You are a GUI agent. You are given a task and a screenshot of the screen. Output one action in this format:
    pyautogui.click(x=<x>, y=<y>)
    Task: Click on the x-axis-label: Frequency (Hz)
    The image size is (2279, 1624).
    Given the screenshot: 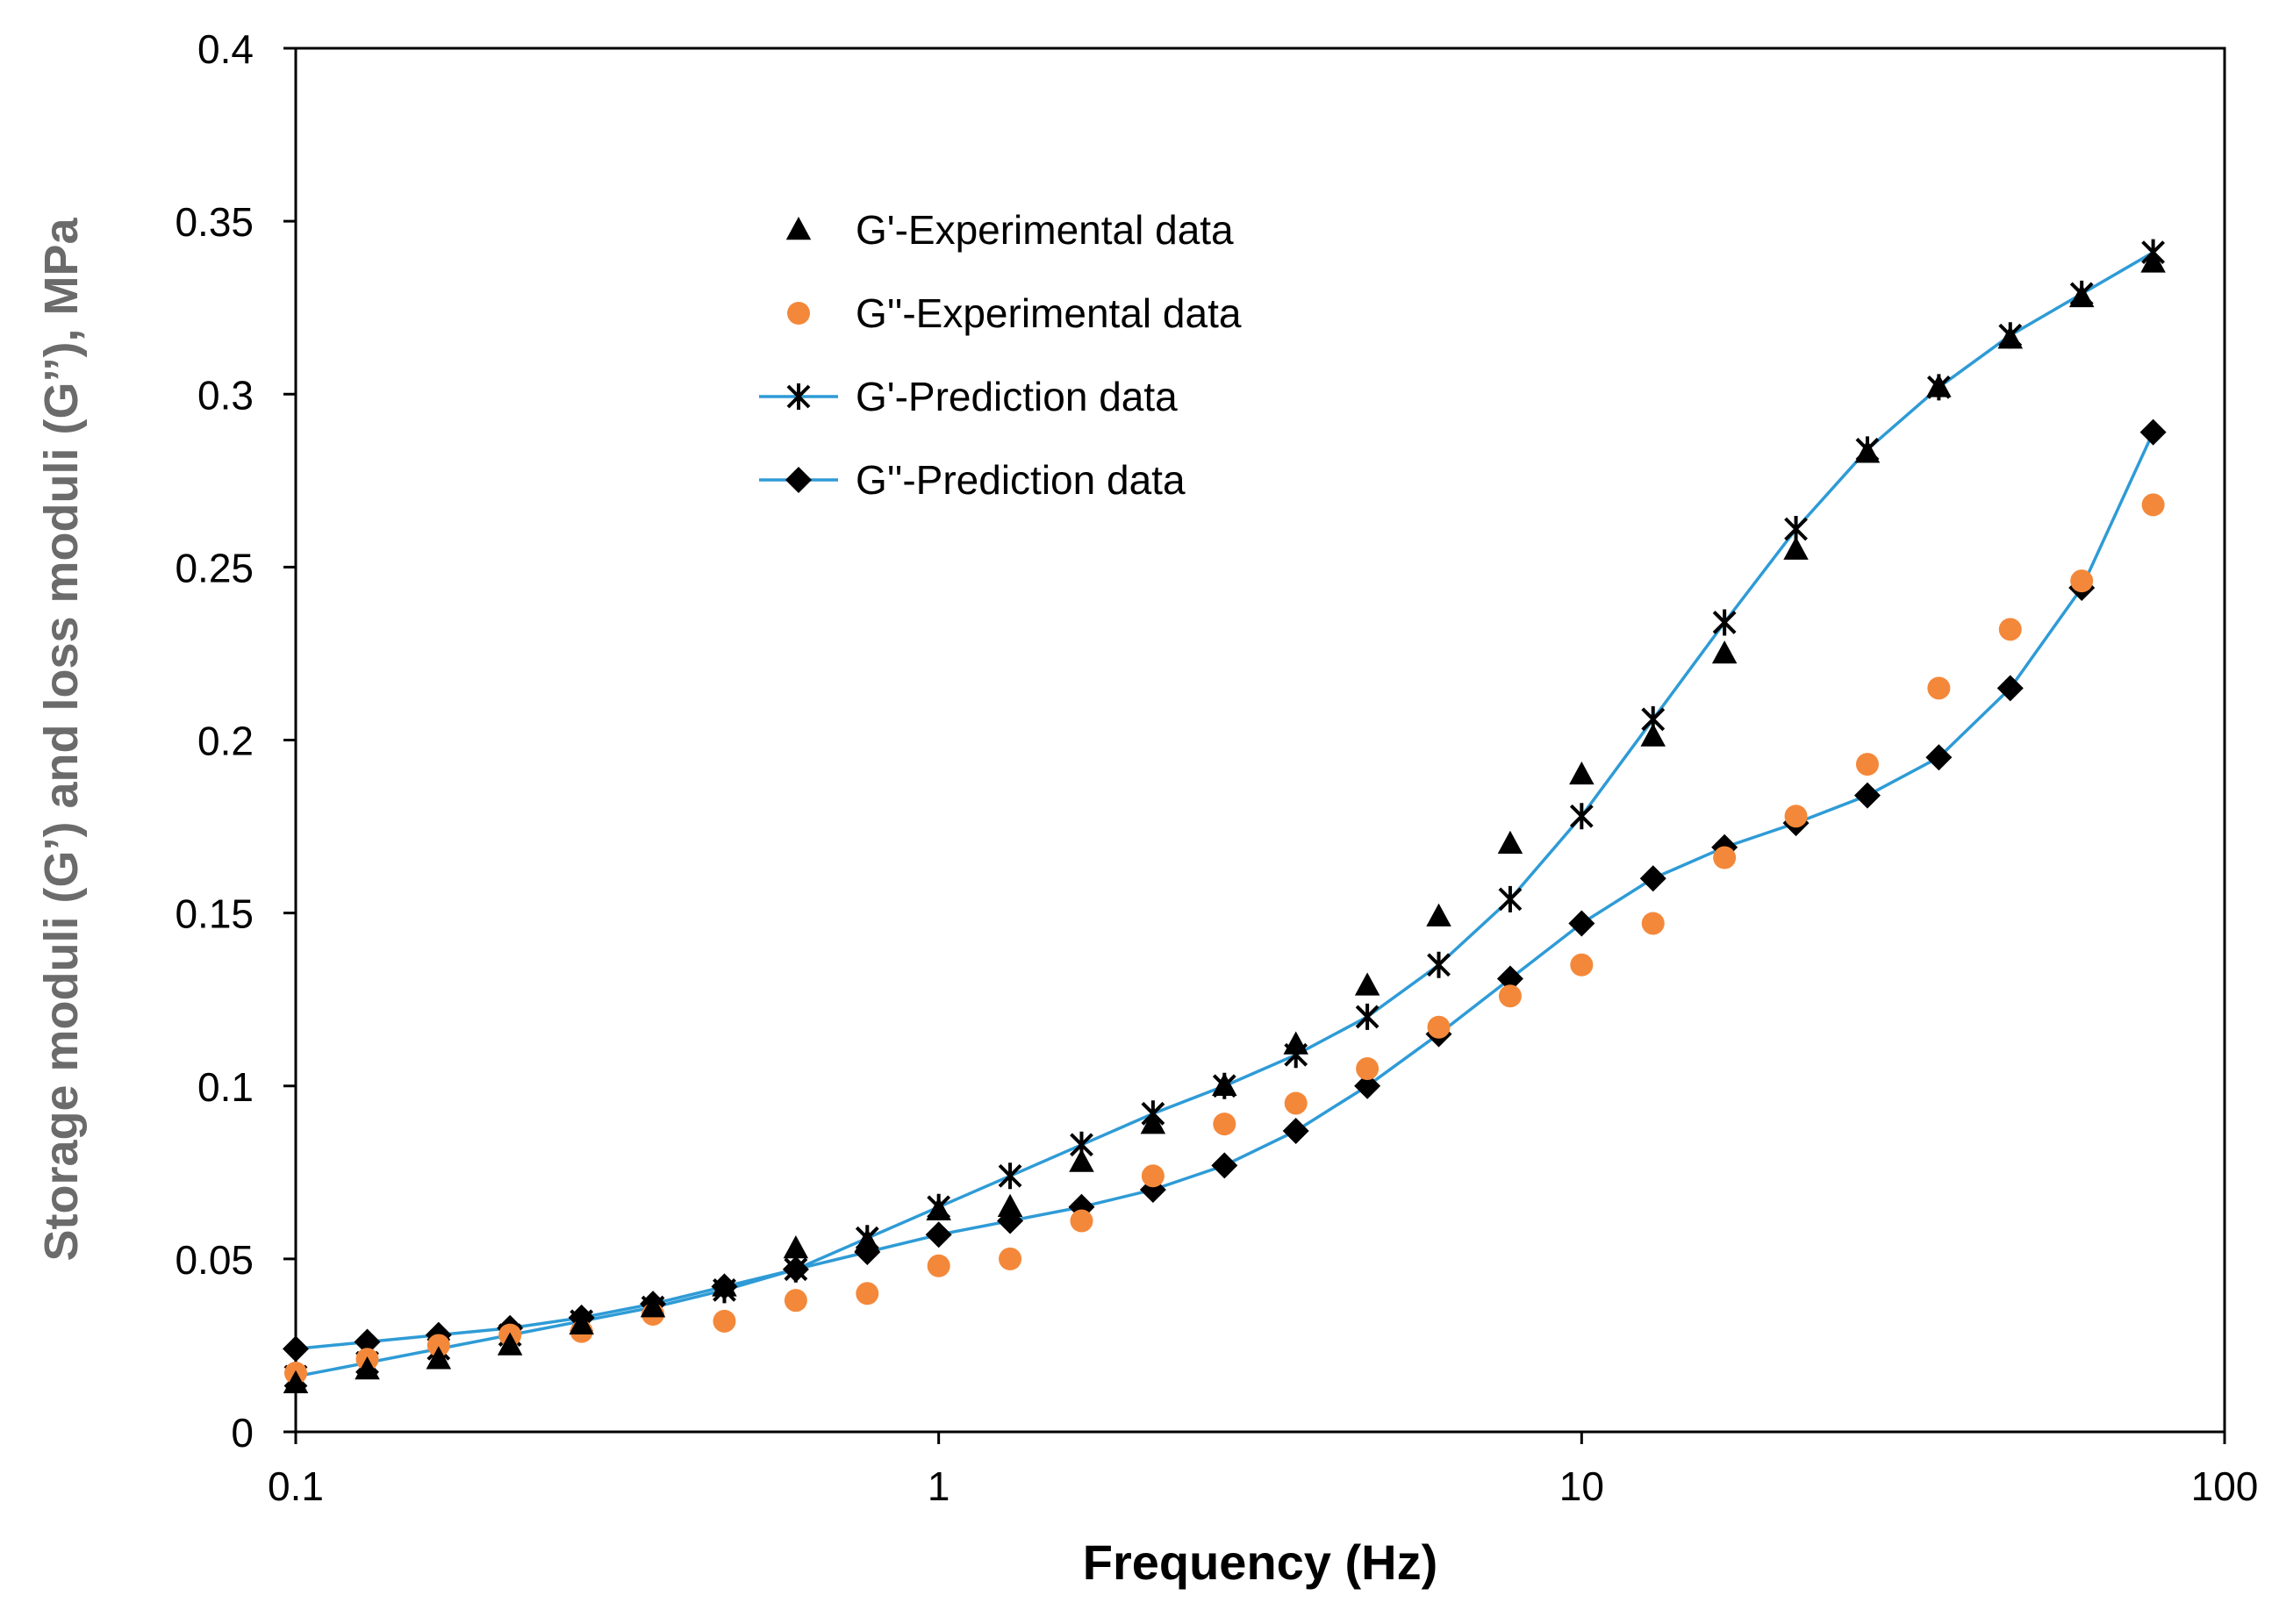 What is the action you would take?
    pyautogui.click(x=1260, y=1562)
    